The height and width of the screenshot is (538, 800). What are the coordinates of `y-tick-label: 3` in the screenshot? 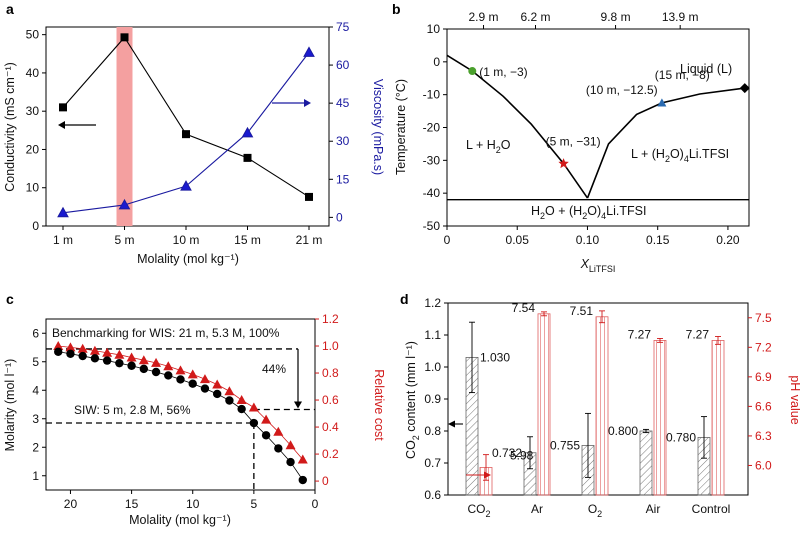 It's located at (35, 419).